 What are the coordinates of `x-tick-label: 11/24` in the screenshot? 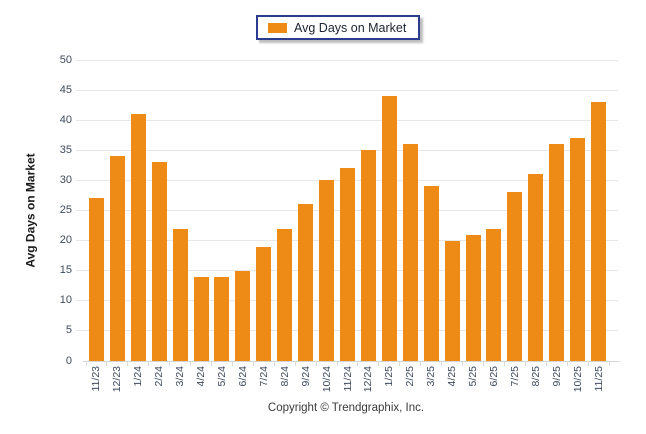 It's located at (347, 379).